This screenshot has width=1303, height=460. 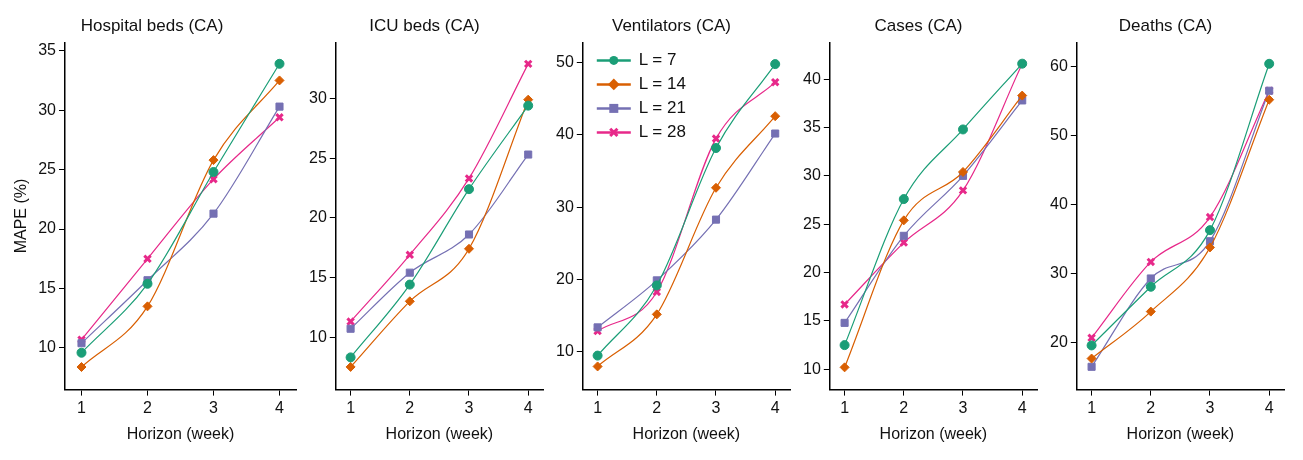 What do you see at coordinates (918, 25) in the screenshot?
I see `chart-title: Cases (CA)` at bounding box center [918, 25].